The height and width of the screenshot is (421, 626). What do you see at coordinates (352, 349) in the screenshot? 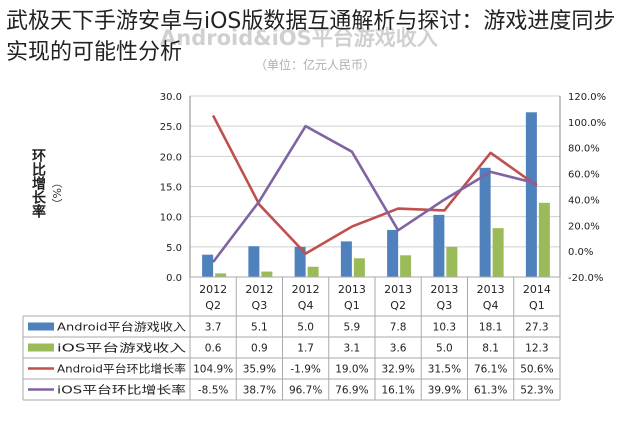
I see `data-label: 3.1` at bounding box center [352, 349].